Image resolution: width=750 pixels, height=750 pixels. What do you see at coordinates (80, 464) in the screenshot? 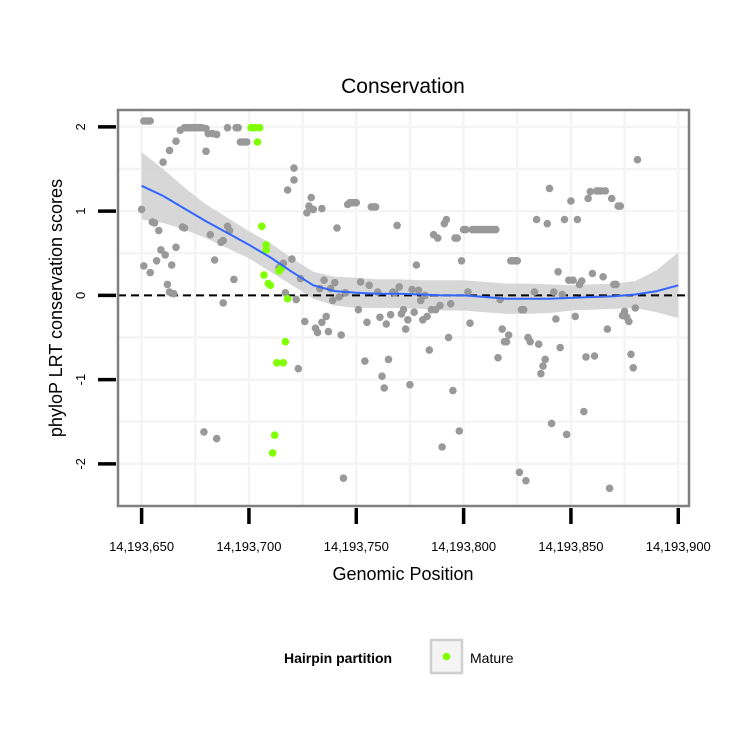
I see `y-tick-label: -2` at bounding box center [80, 464].